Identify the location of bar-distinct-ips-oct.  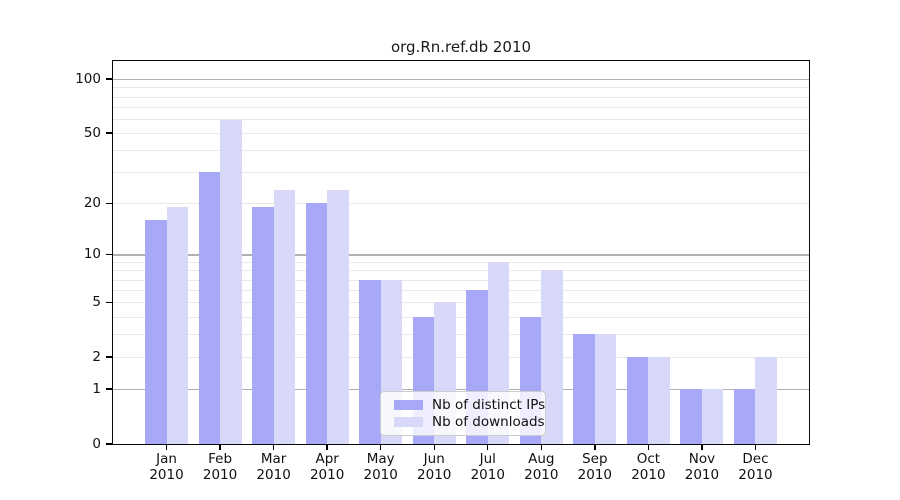
(637, 400).